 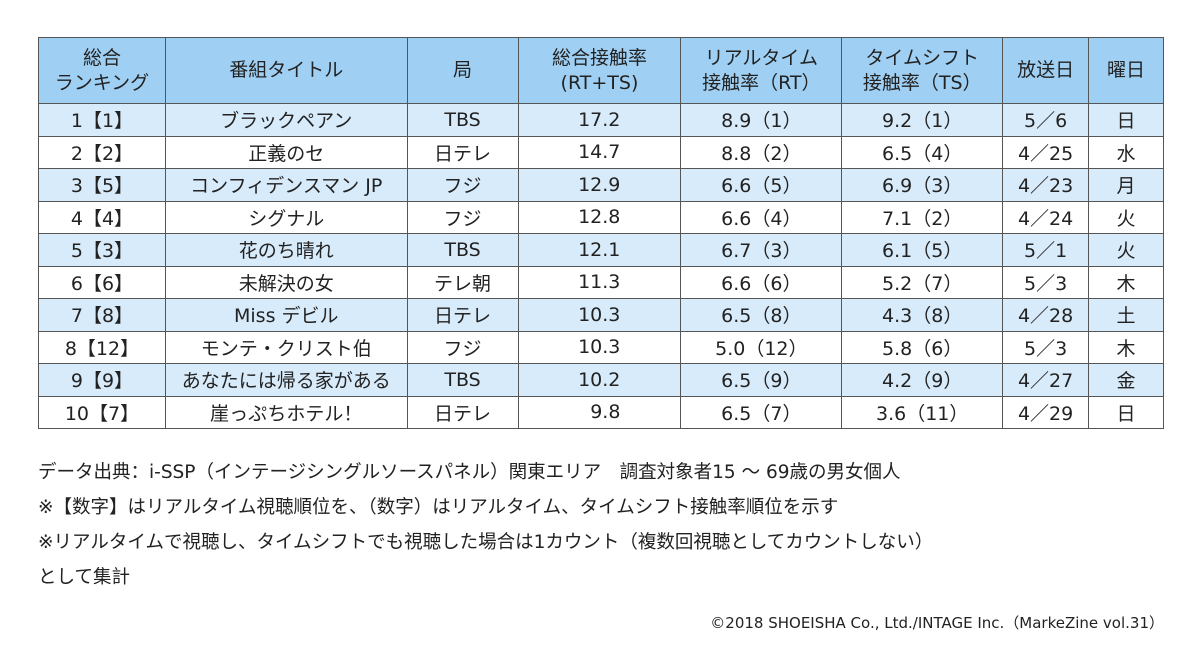 What do you see at coordinates (922, 70) in the screenshot?
I see `column-header: タイムシフト 接触率（TS）` at bounding box center [922, 70].